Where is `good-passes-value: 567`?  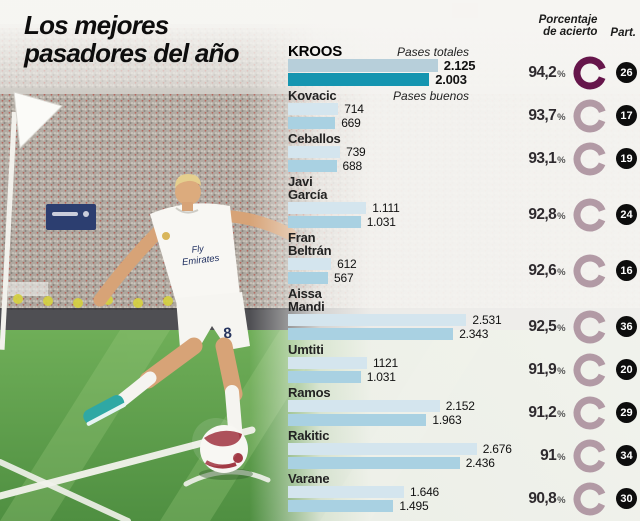 good-passes-value: 567 is located at coordinates (344, 277).